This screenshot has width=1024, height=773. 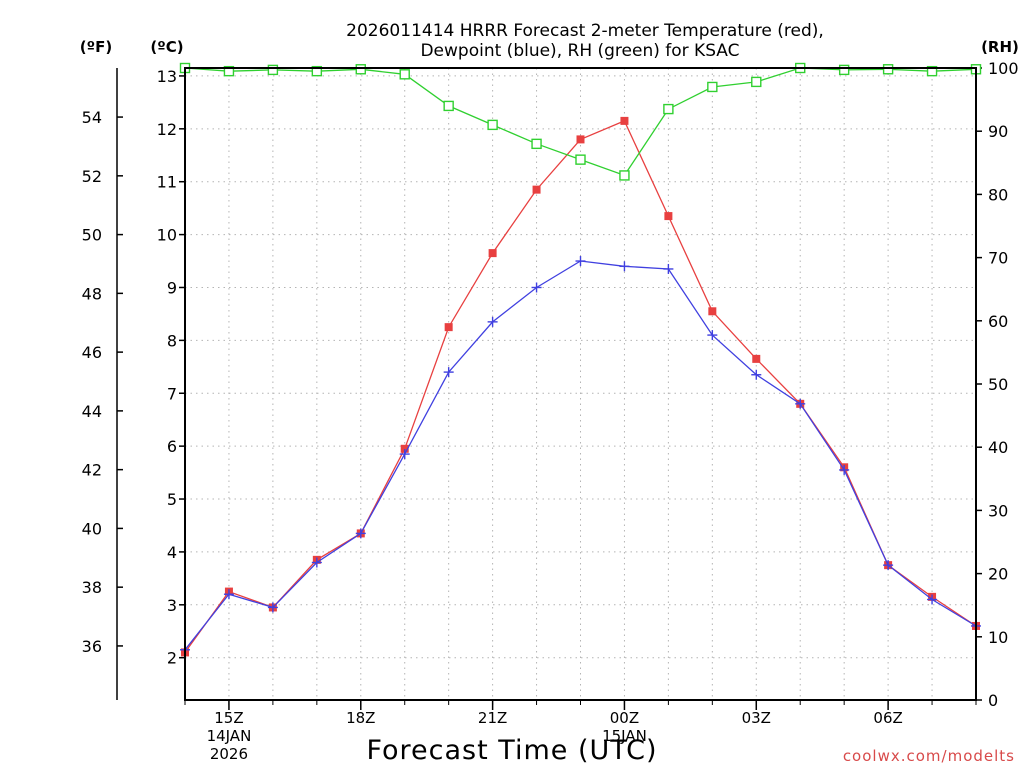 What do you see at coordinates (167, 182) in the screenshot?
I see `celsius-tick-label: 11` at bounding box center [167, 182].